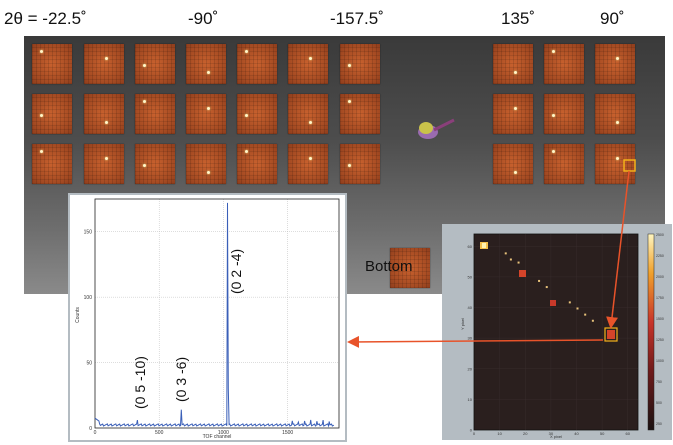 The image size is (673, 445). Describe the element at coordinates (651, 332) in the screenshot. I see `colorbar` at that location.